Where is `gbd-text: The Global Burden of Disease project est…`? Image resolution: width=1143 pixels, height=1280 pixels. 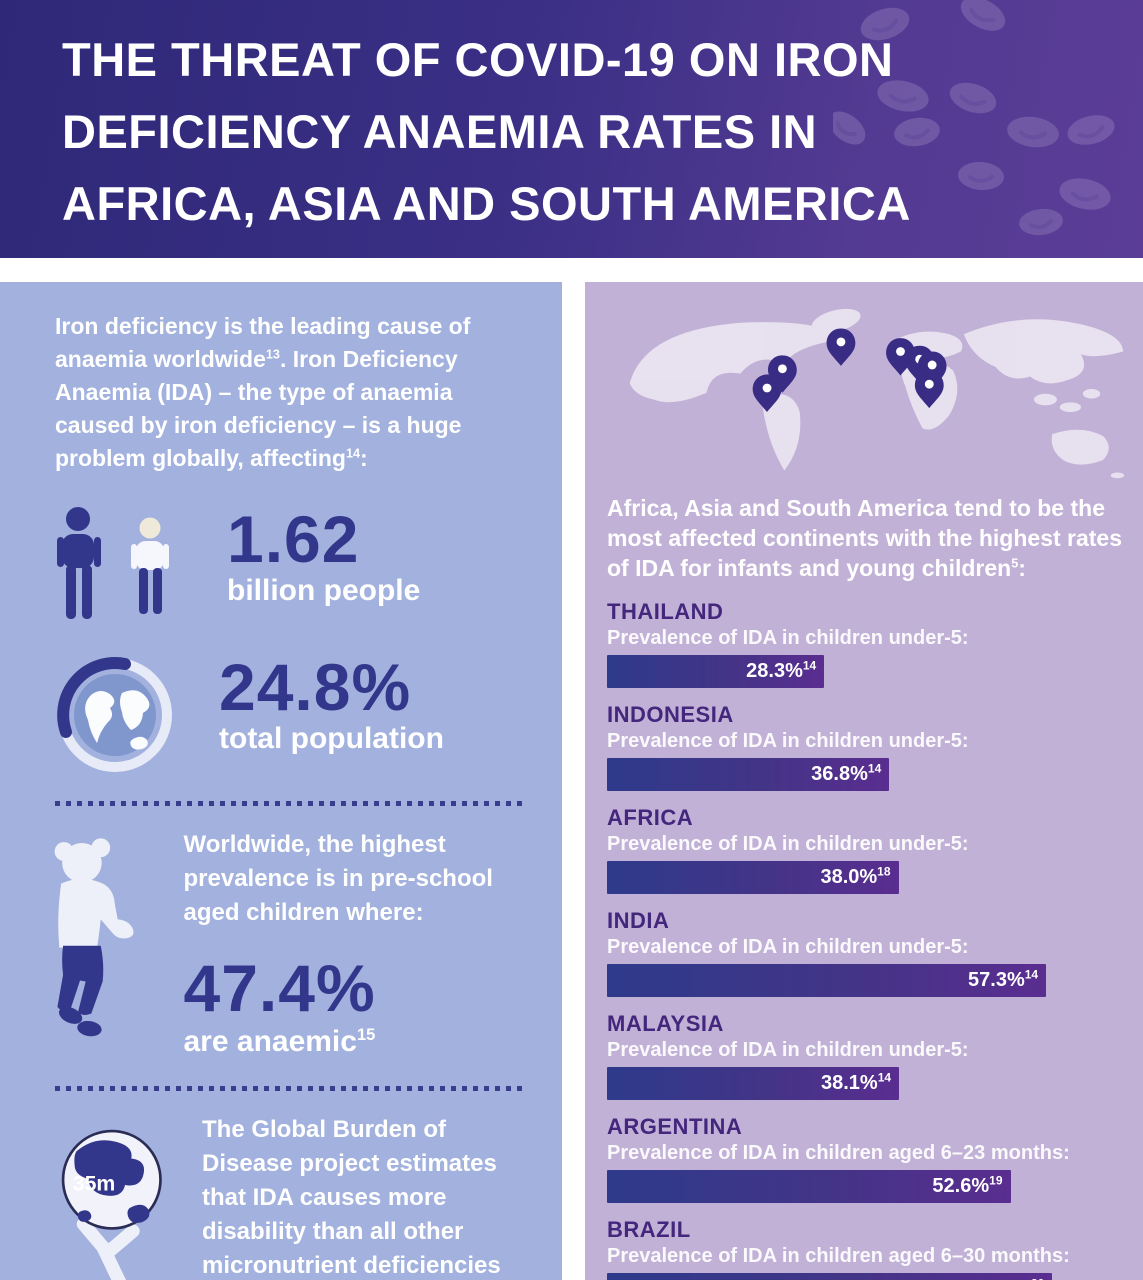 gbd-text: The Global Burden of Disease project est… is located at coordinates (351, 1197).